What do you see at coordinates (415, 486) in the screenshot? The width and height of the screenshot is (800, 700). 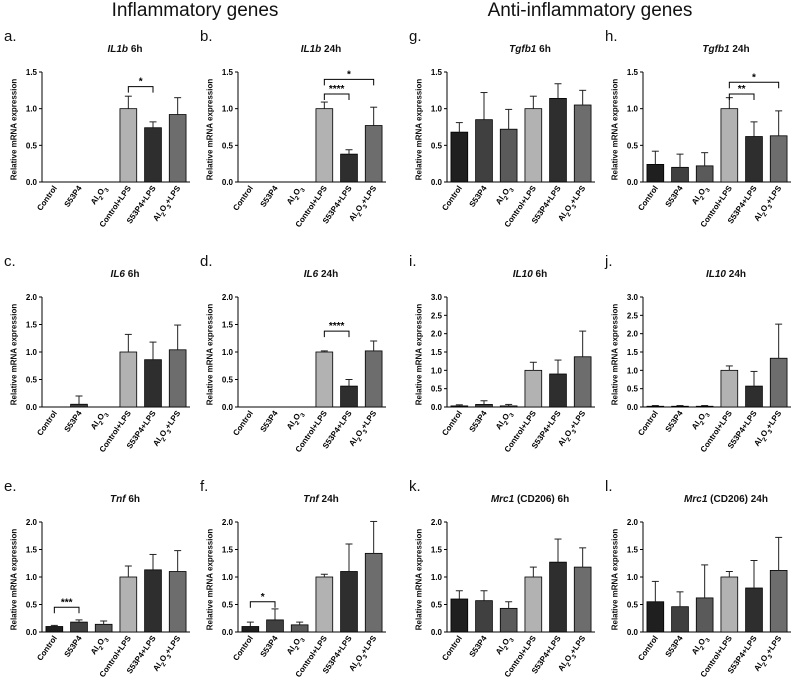 I see `panel-letter: k.` at bounding box center [415, 486].